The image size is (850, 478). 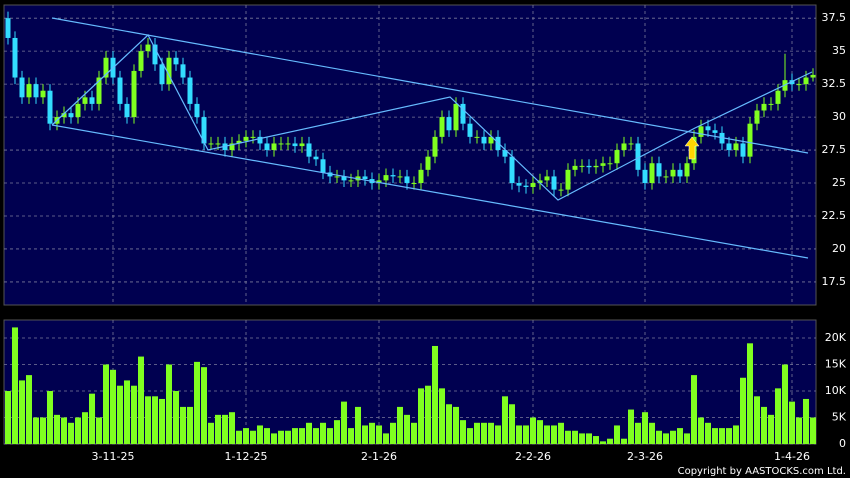 I want to click on y-tick-label: 30, so click(x=839, y=116).